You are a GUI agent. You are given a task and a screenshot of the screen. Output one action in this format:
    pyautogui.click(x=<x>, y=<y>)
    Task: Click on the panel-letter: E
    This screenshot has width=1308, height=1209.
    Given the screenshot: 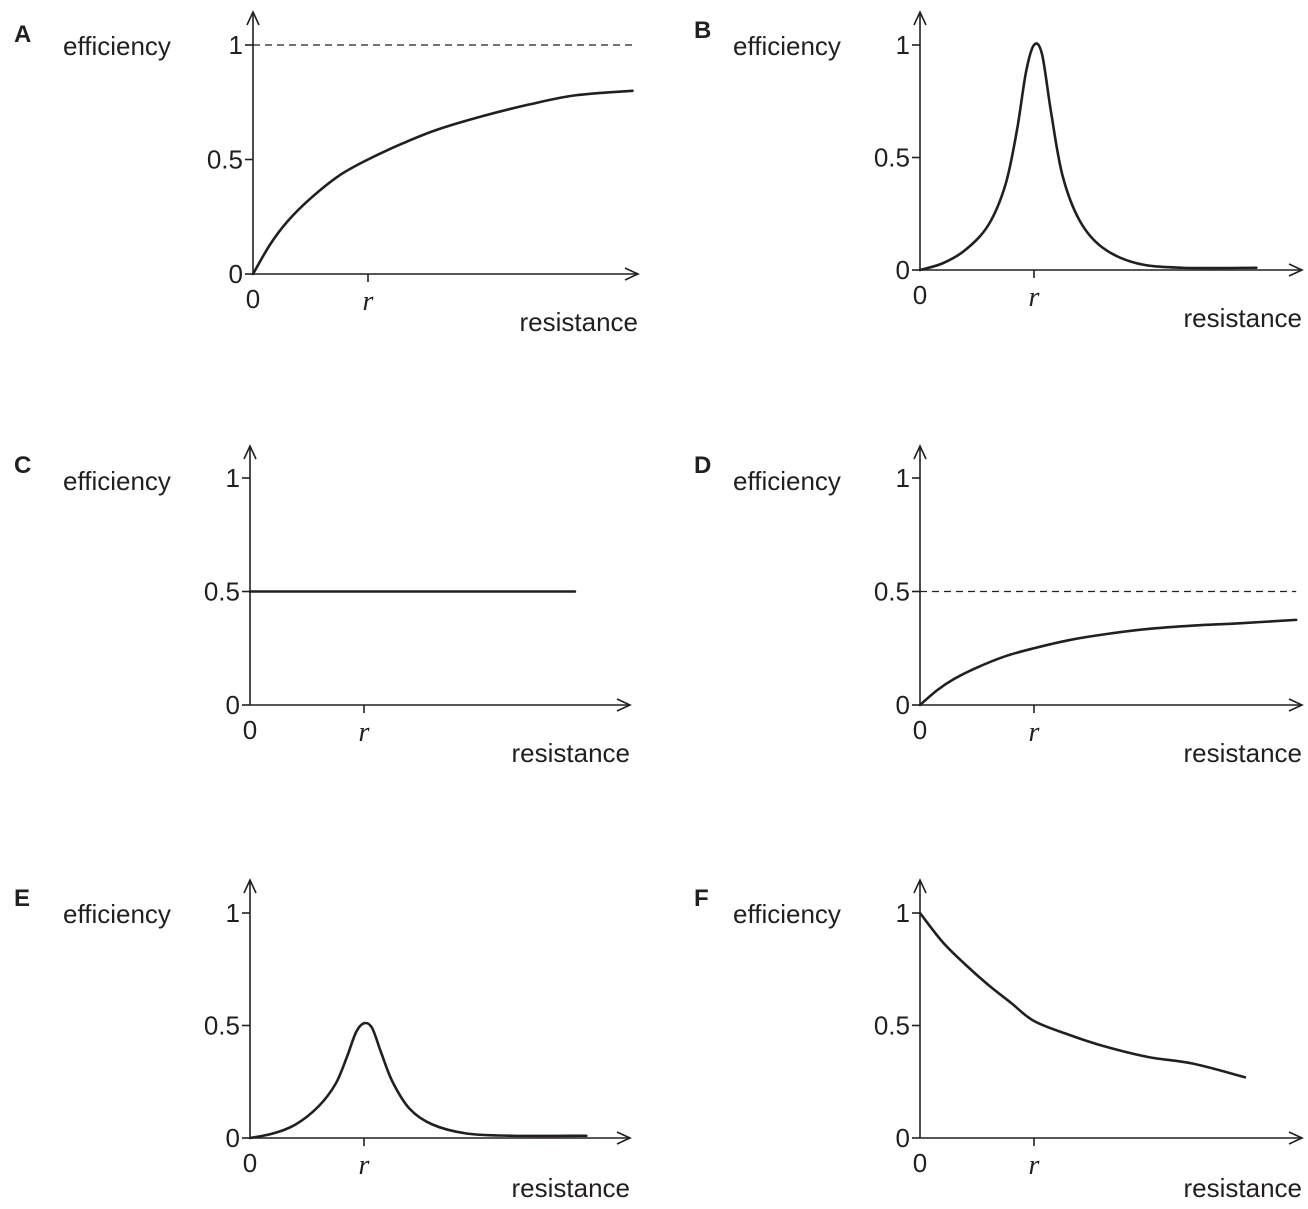 What is the action you would take?
    pyautogui.click(x=22, y=898)
    